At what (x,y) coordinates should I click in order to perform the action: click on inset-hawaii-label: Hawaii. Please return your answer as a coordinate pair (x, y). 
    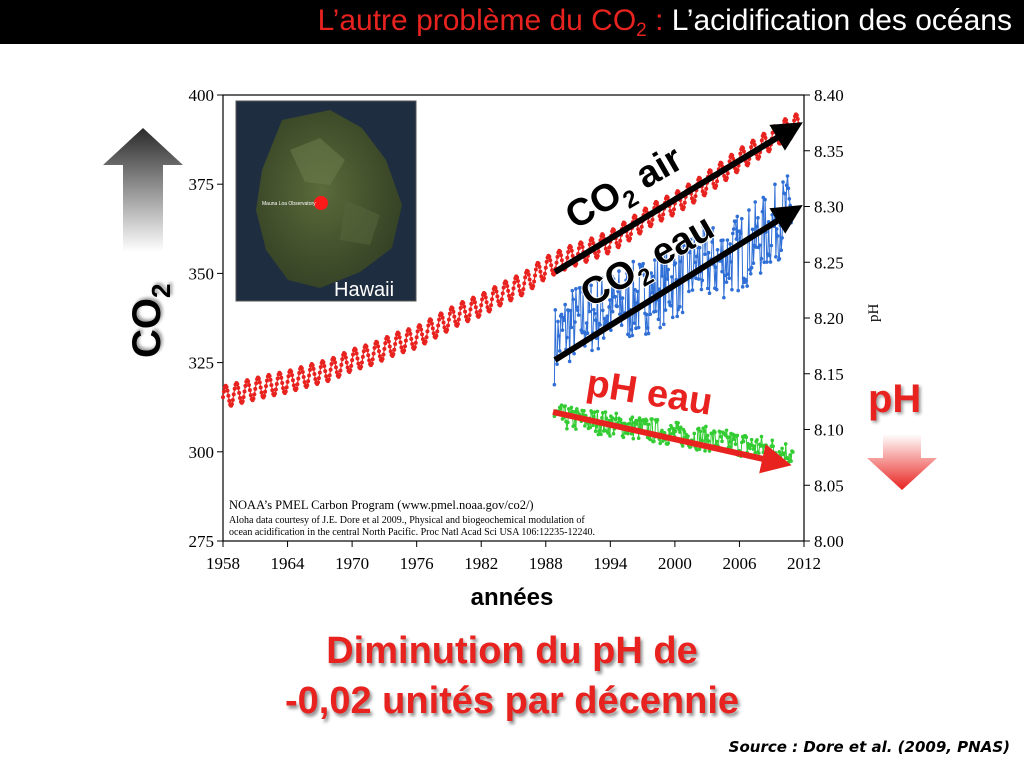
    Looking at the image, I should click on (364, 290).